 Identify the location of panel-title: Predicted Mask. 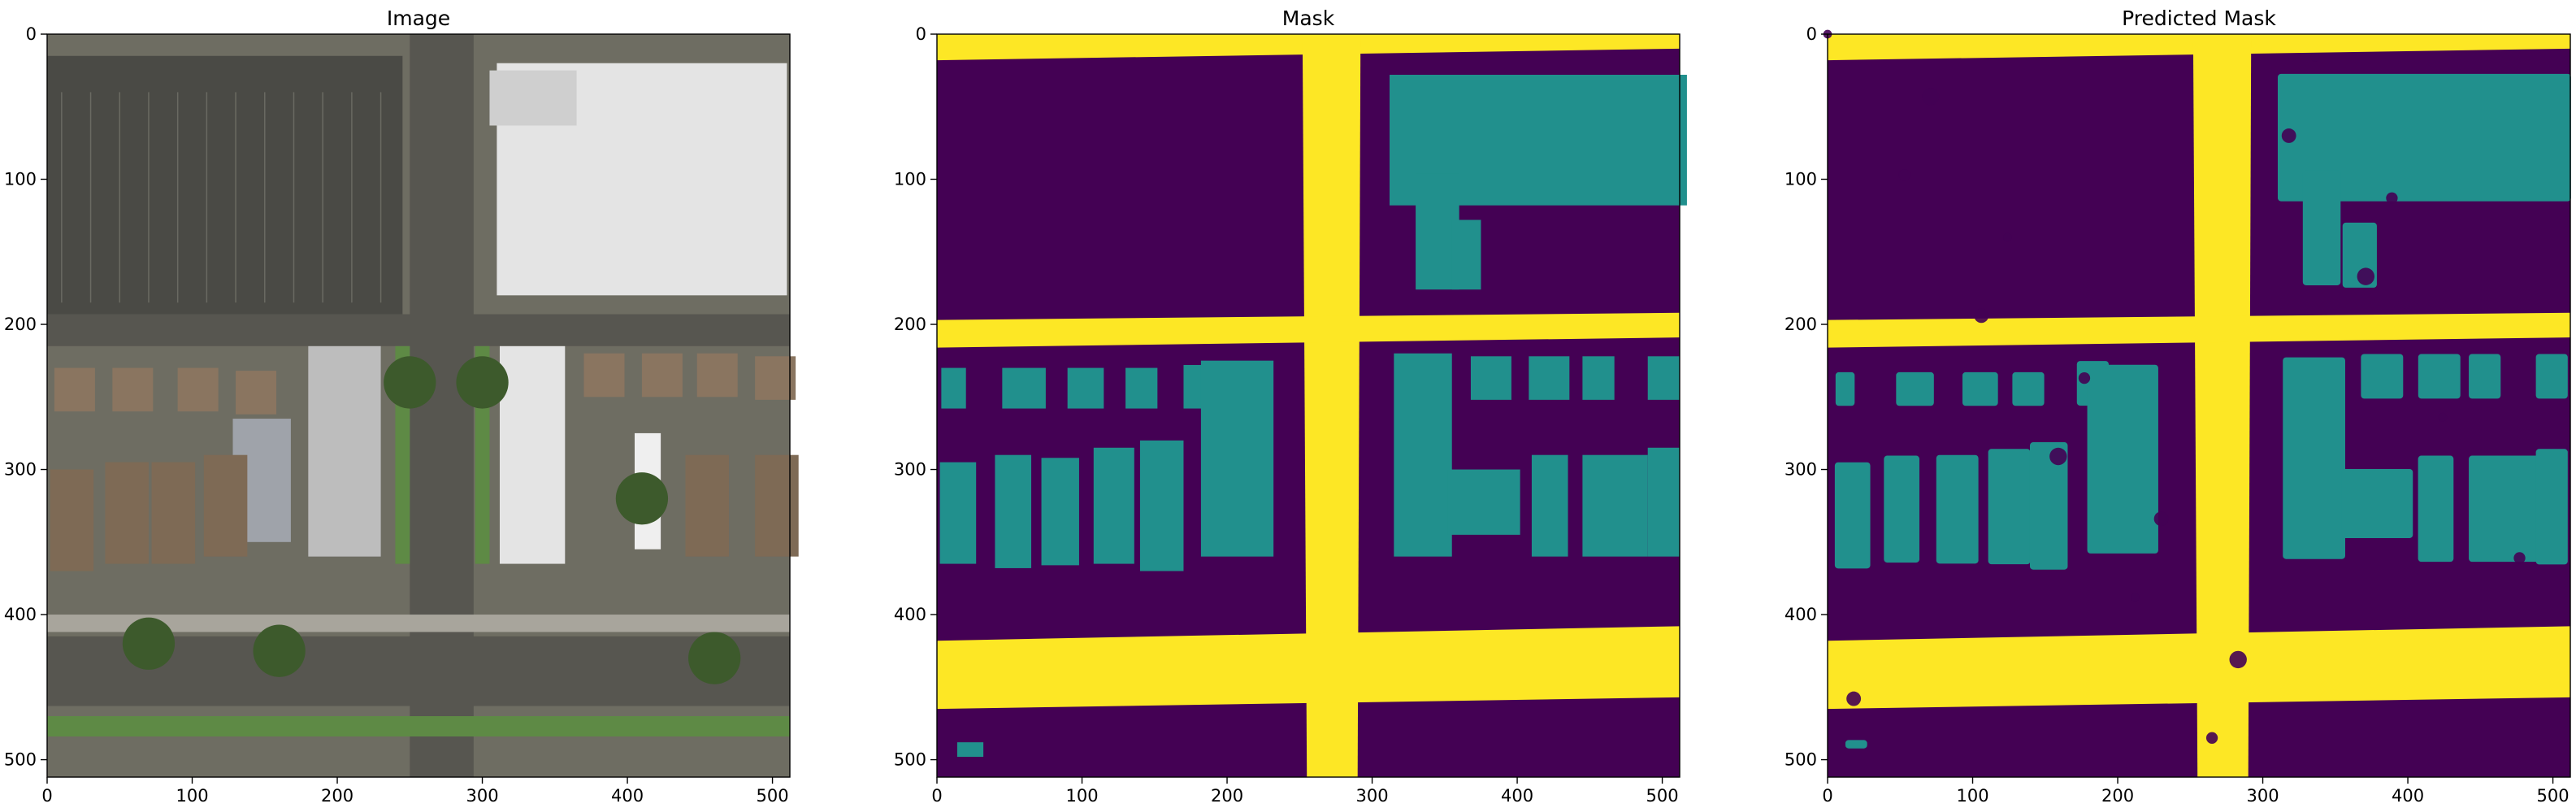
(2199, 18).